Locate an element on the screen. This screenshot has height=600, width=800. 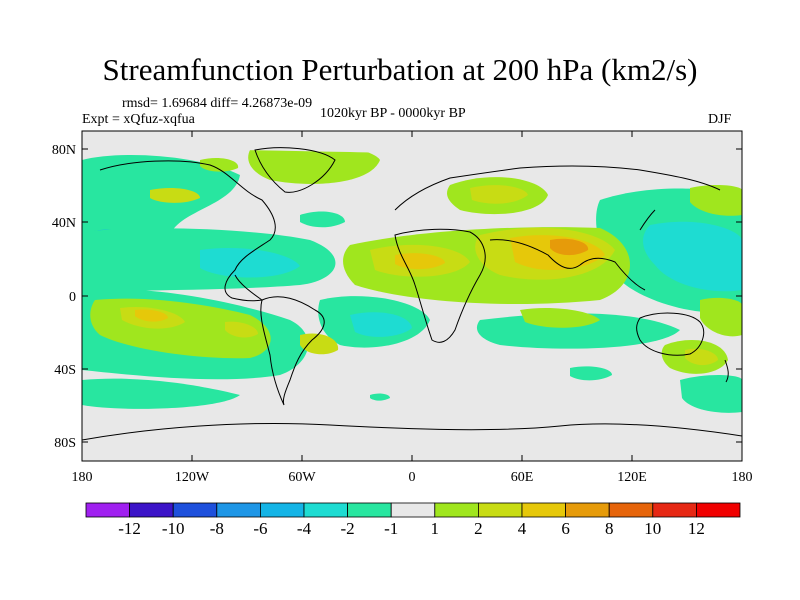
coast-australia is located at coordinates (670, 334).